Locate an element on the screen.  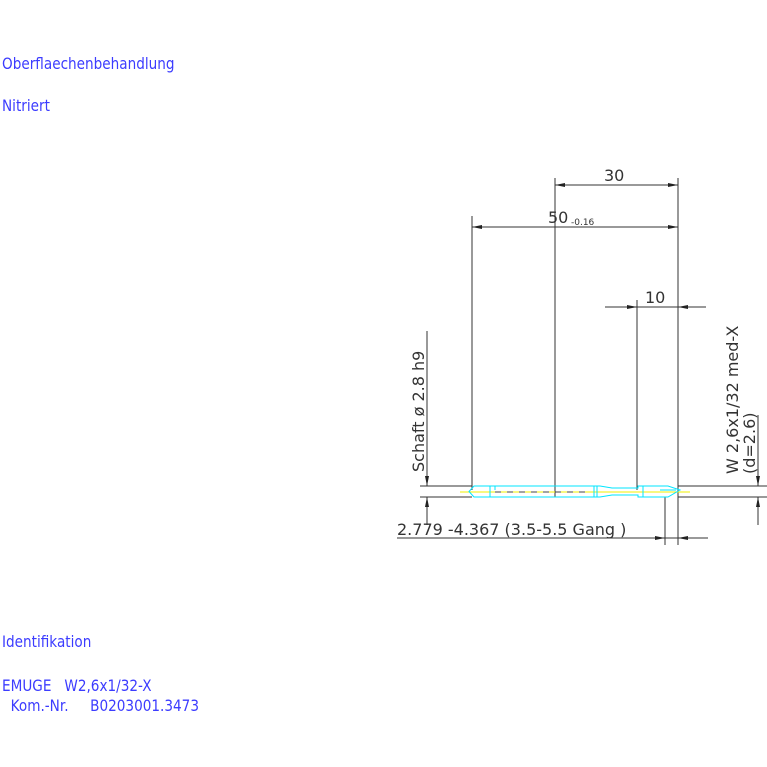
thread-range-label: 2.779 -4.367 (3.5-5.5 Gang ) is located at coordinates (511, 529).